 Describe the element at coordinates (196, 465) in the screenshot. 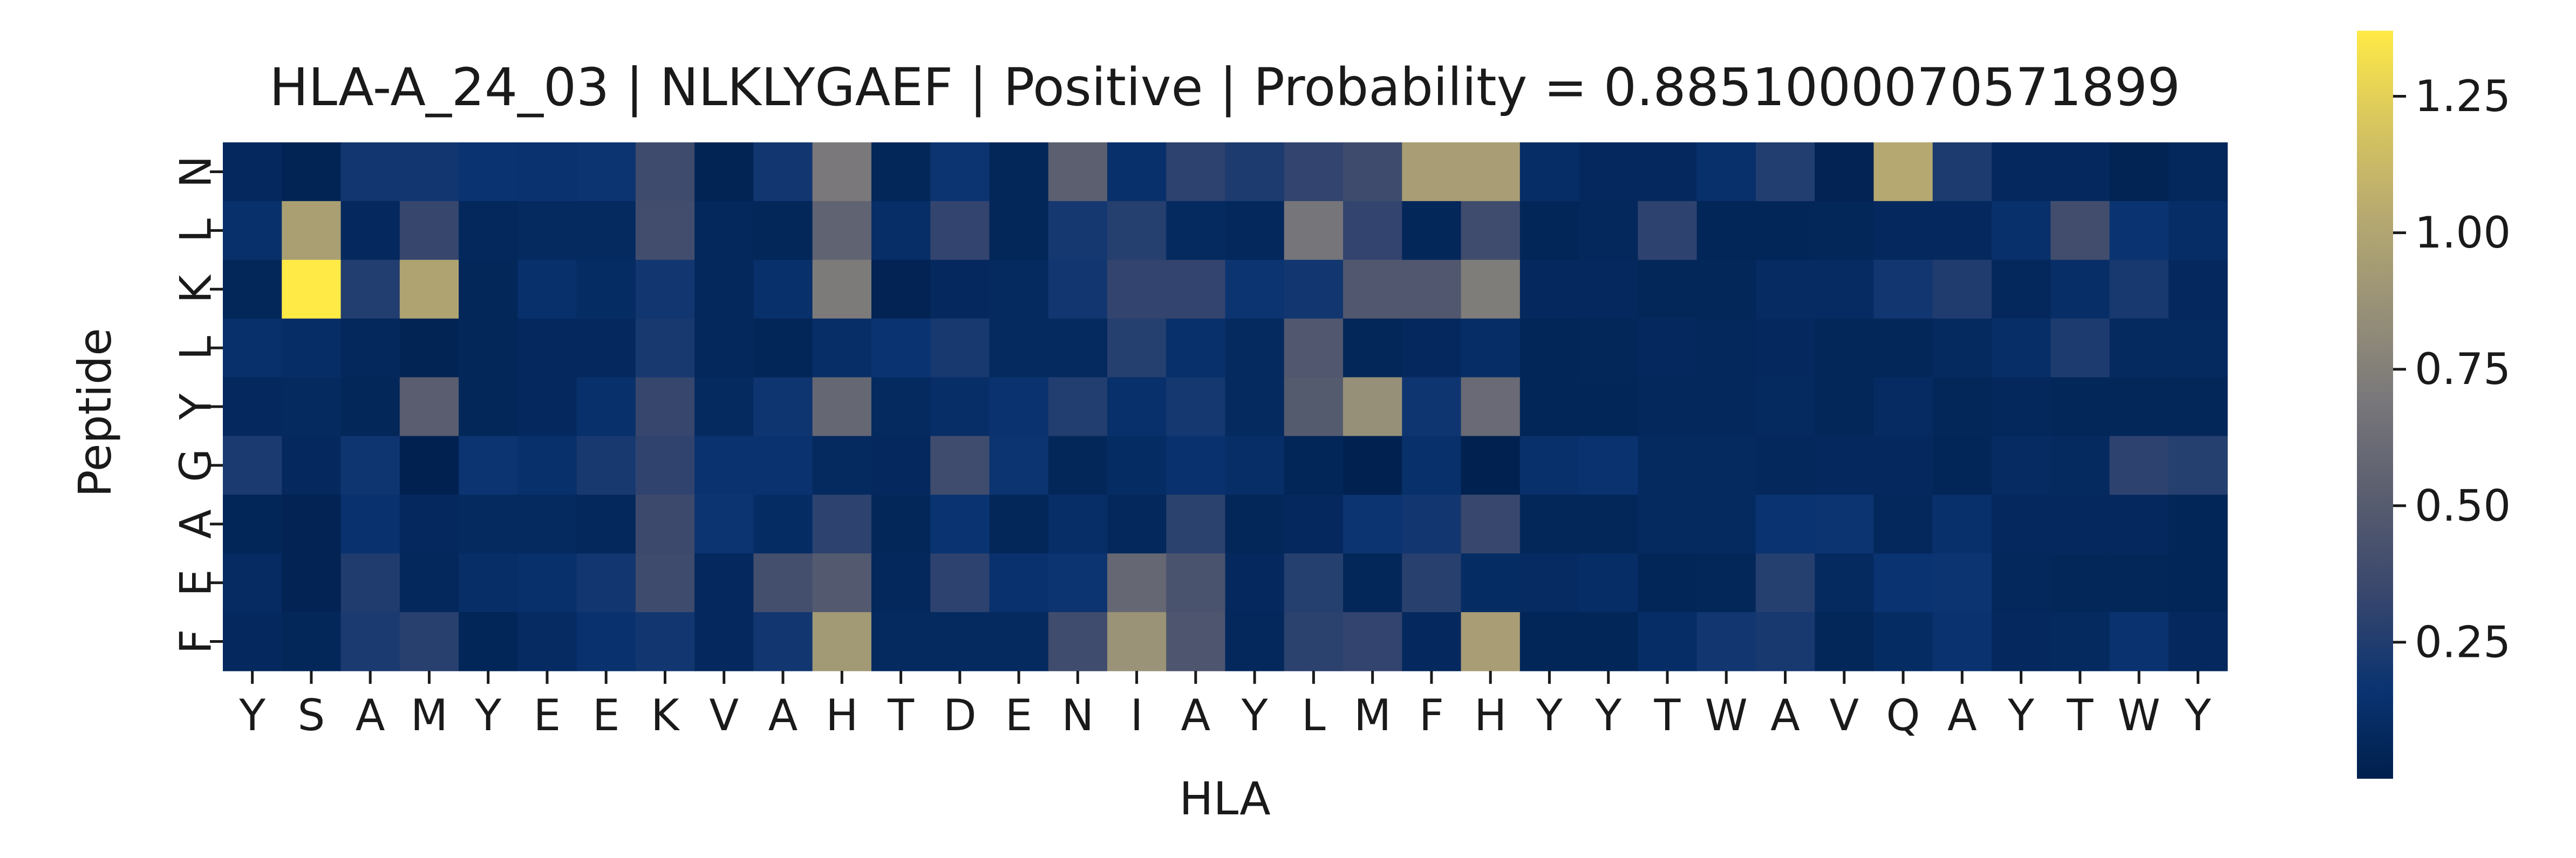

I see `y-tick-label: G` at that location.